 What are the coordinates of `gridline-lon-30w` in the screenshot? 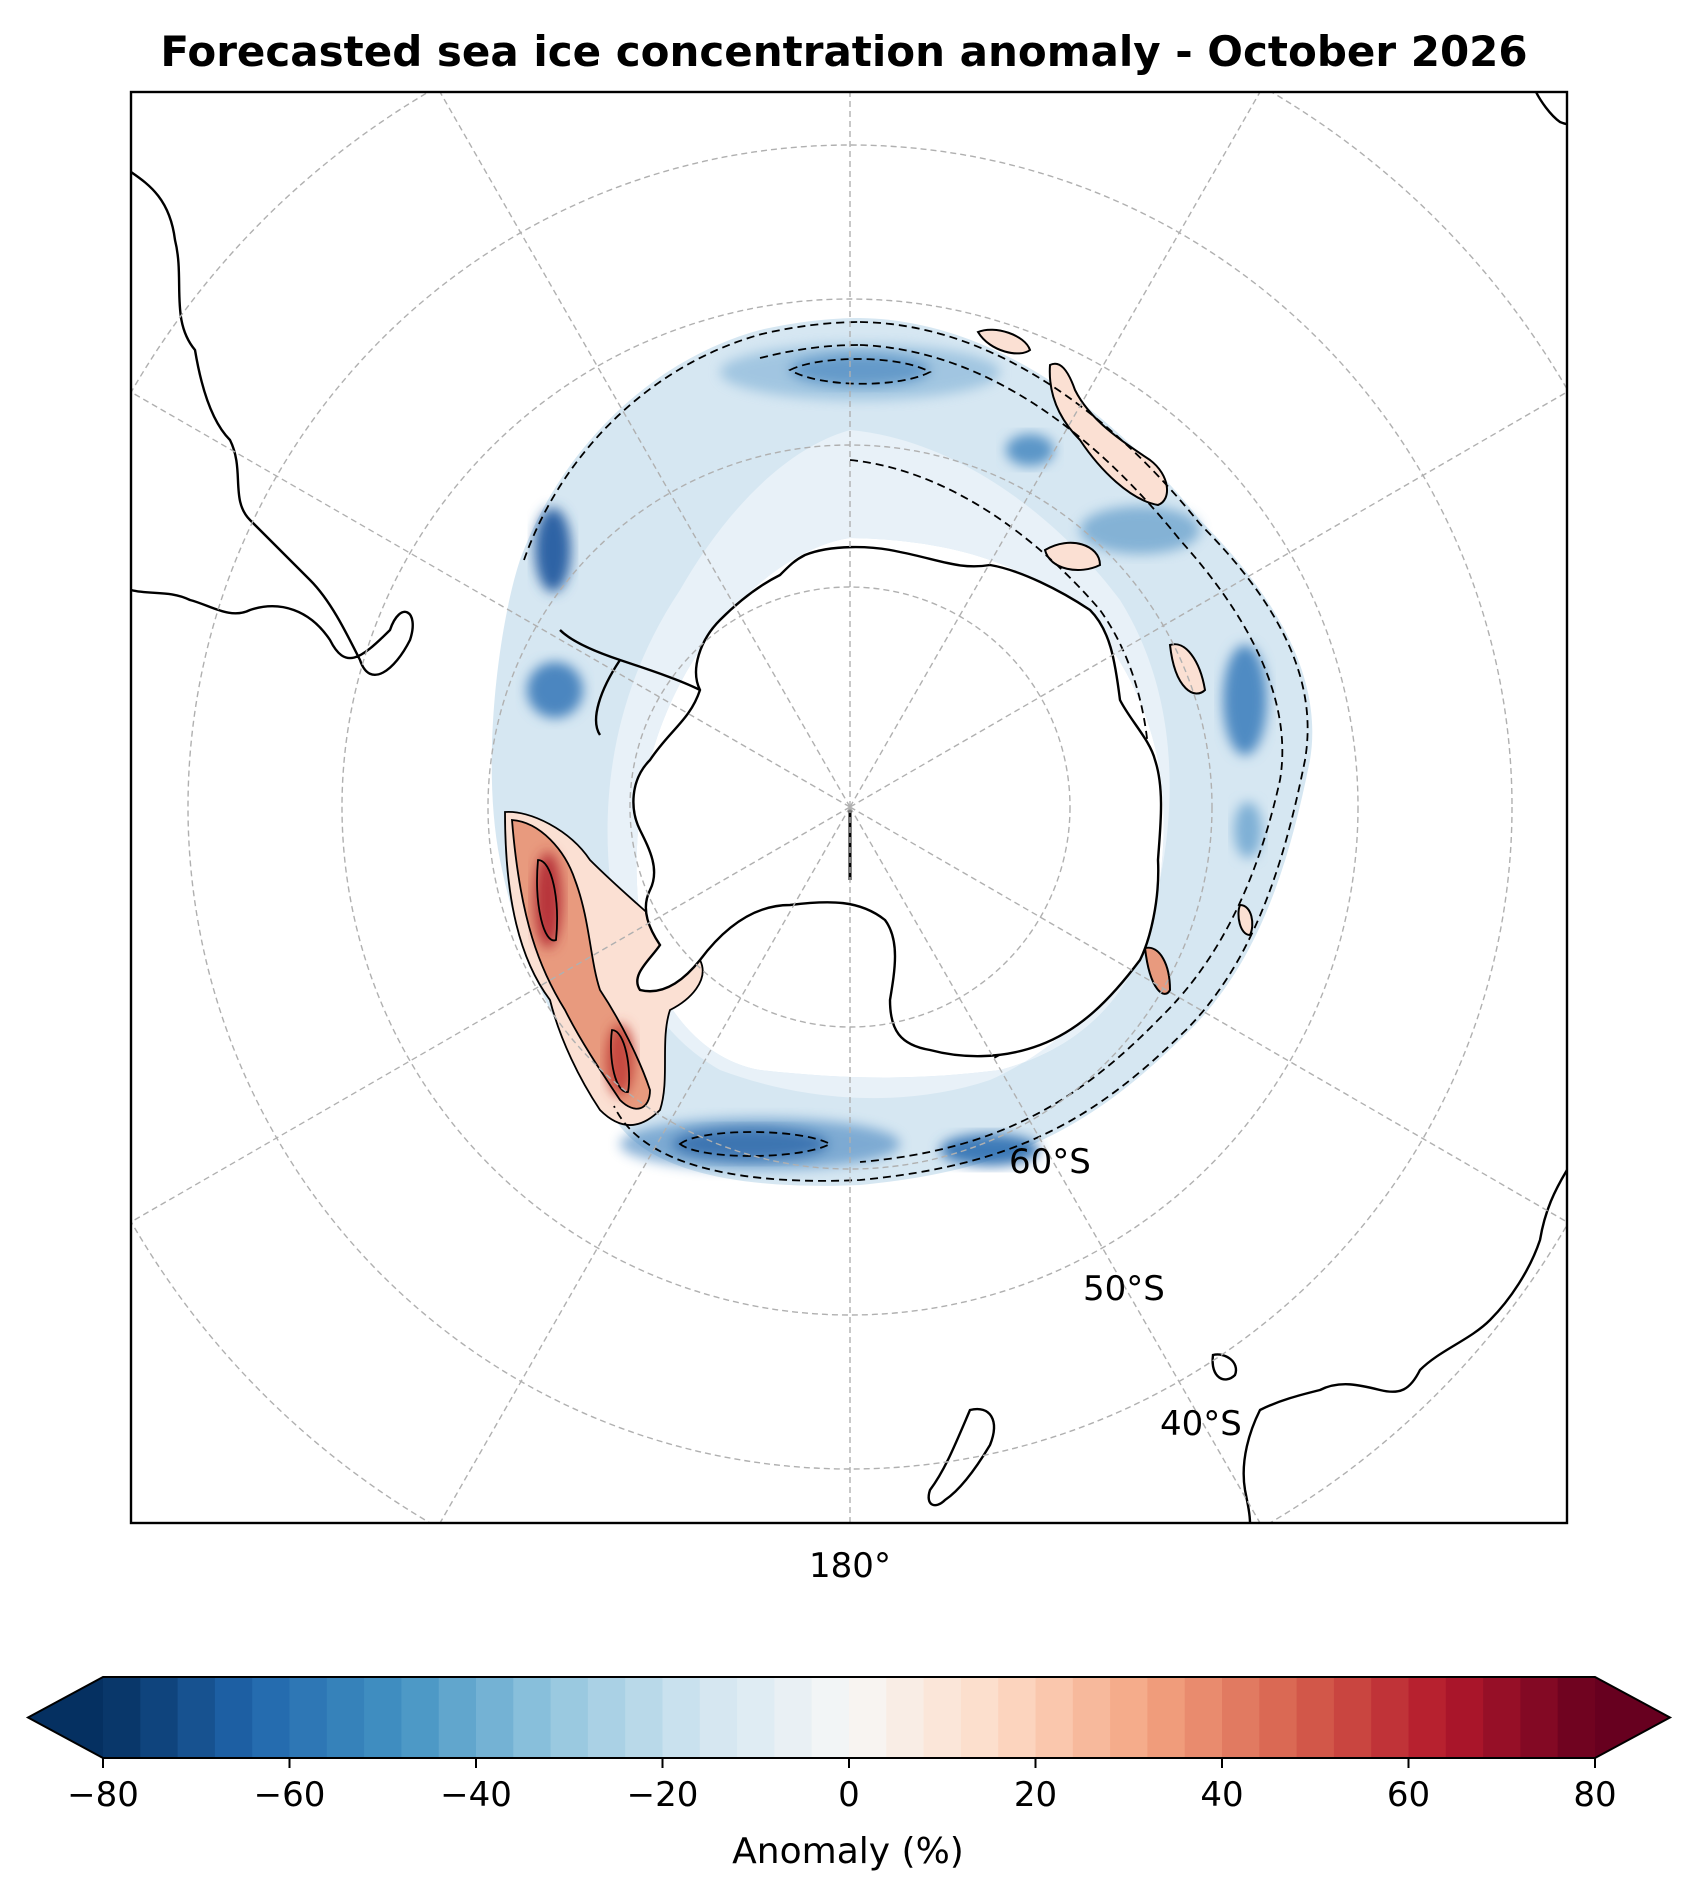 It's located at (645, 450).